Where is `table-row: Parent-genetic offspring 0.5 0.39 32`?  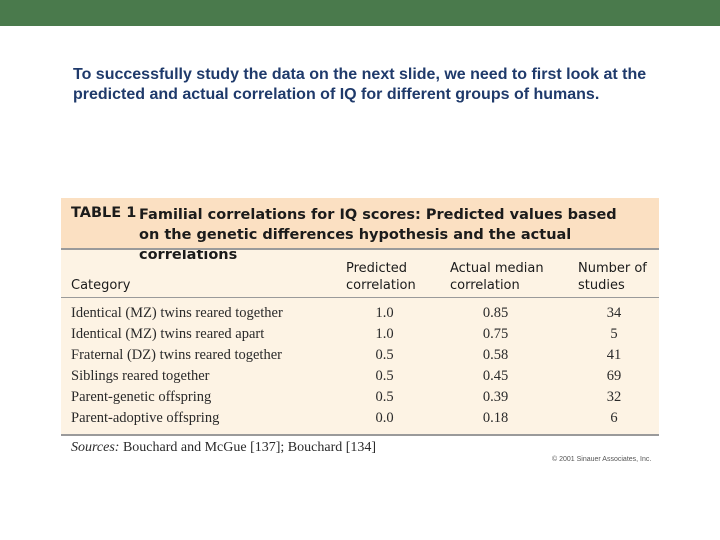 table-row: Parent-genetic offspring 0.5 0.39 32 is located at coordinates (360, 397).